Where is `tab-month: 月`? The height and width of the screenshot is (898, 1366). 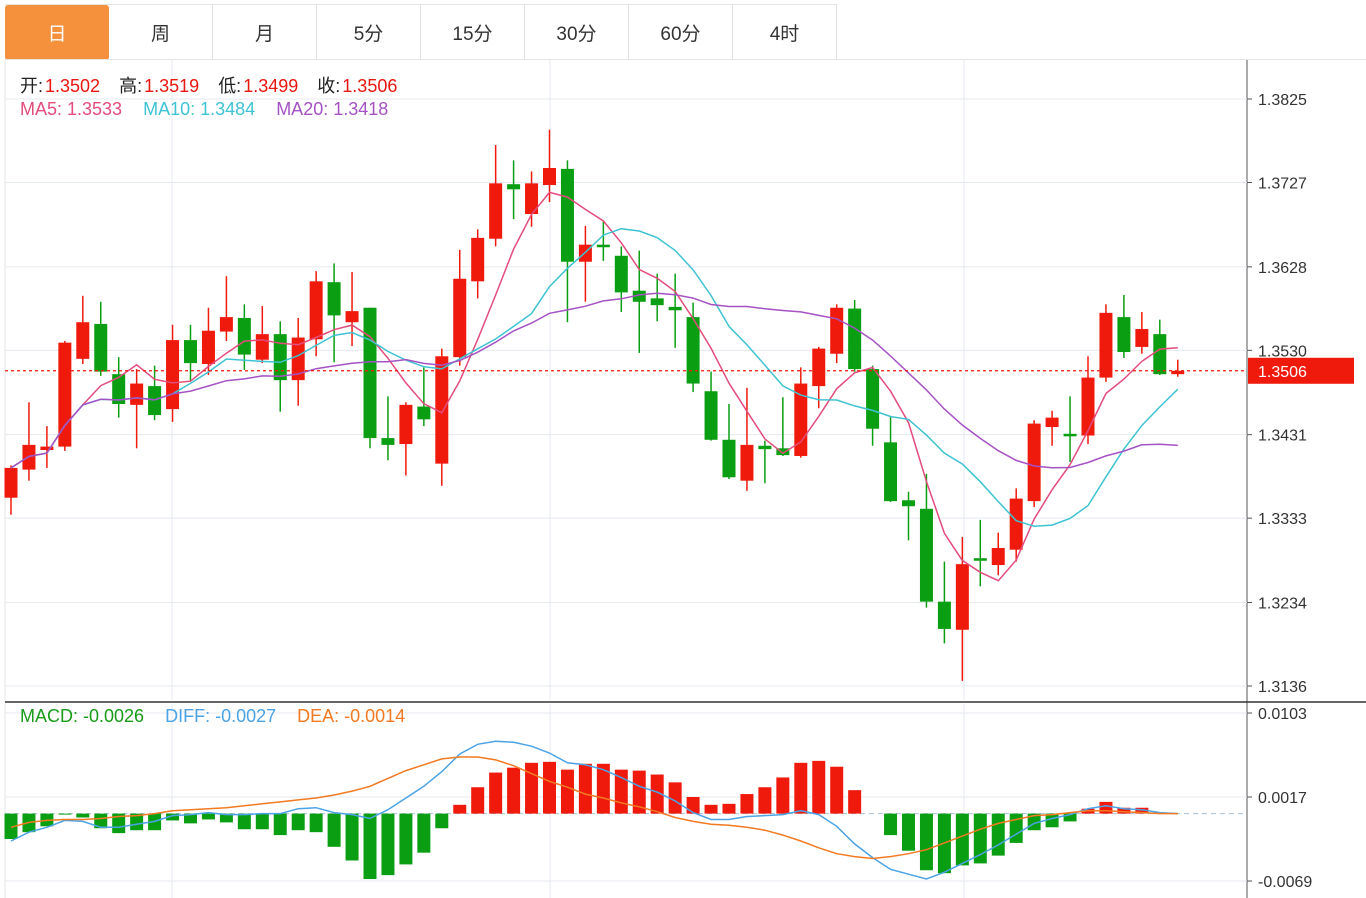 tab-month: 月 is located at coordinates (265, 32).